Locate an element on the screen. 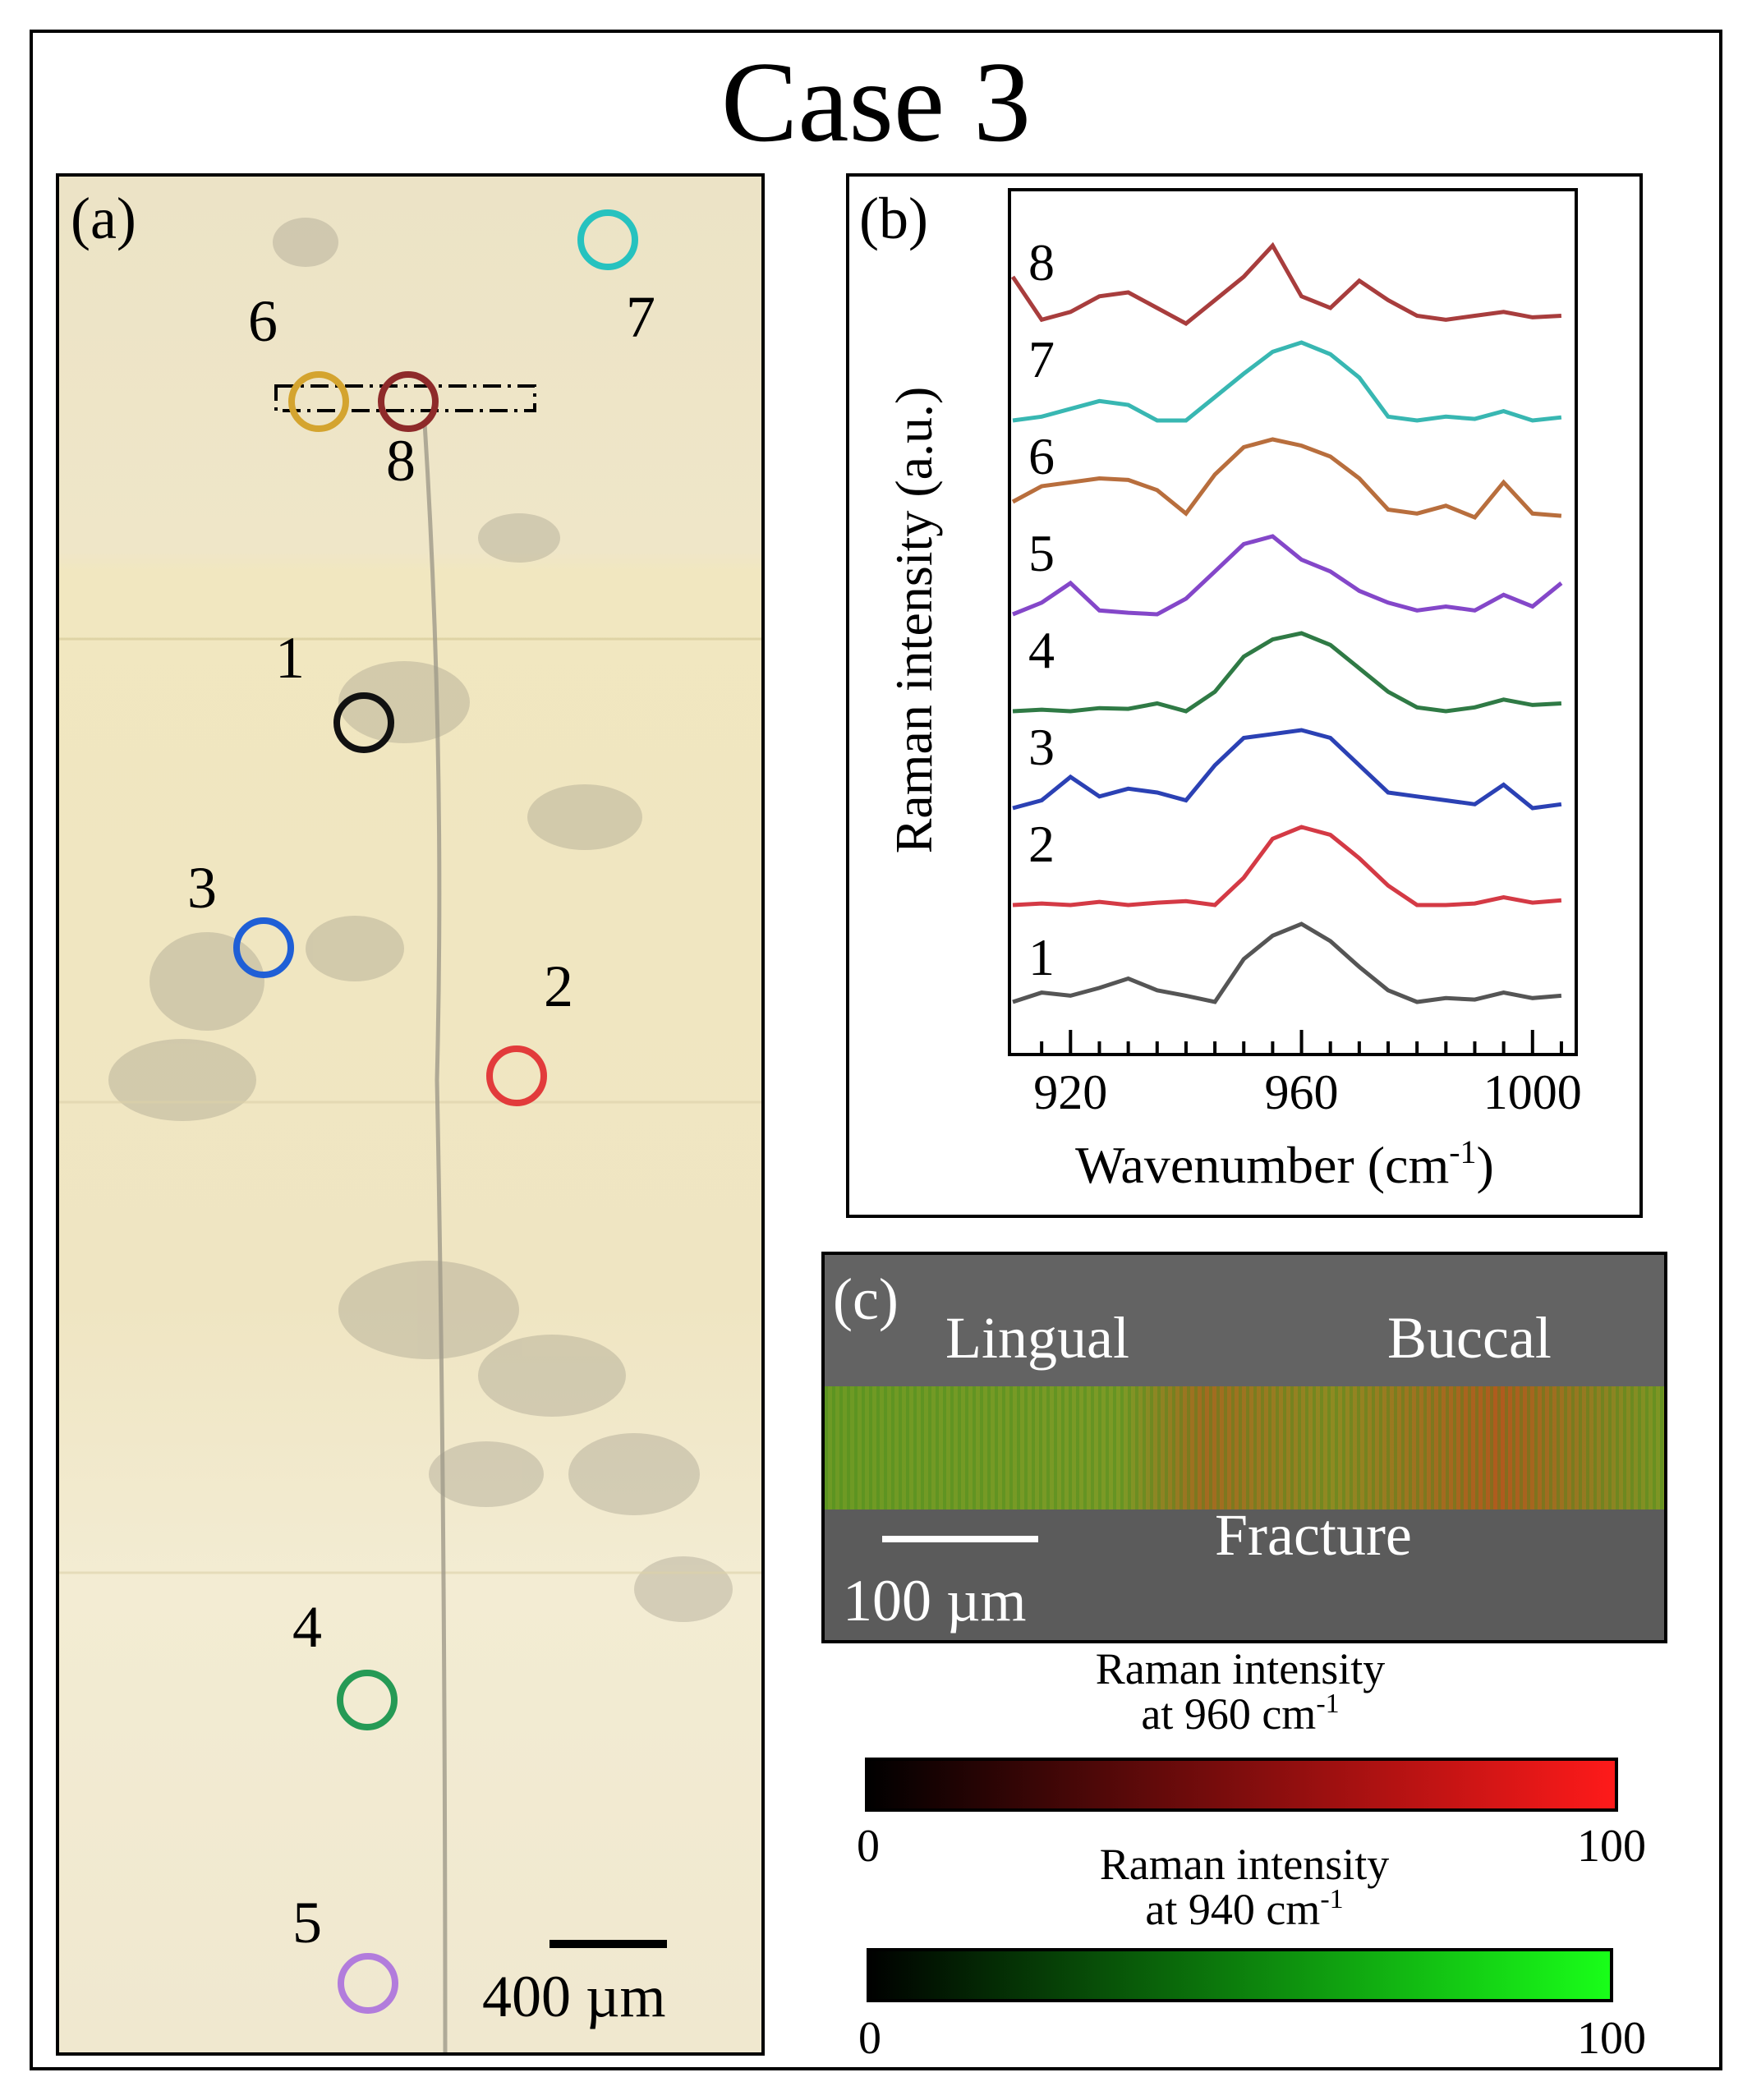 This screenshot has height=2100, width=1752. line-scan-box is located at coordinates (405, 398).